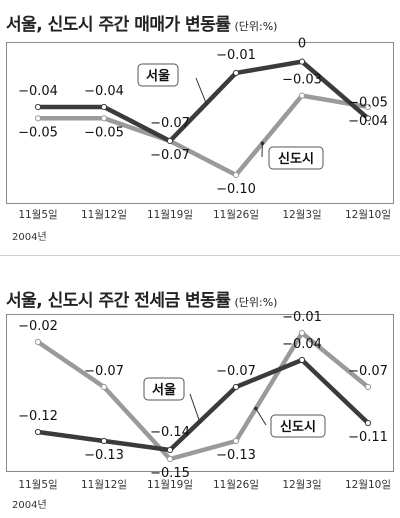 This screenshot has width=400, height=518. What do you see at coordinates (38, 416) in the screenshot?
I see `data-label: −0.12` at bounding box center [38, 416].